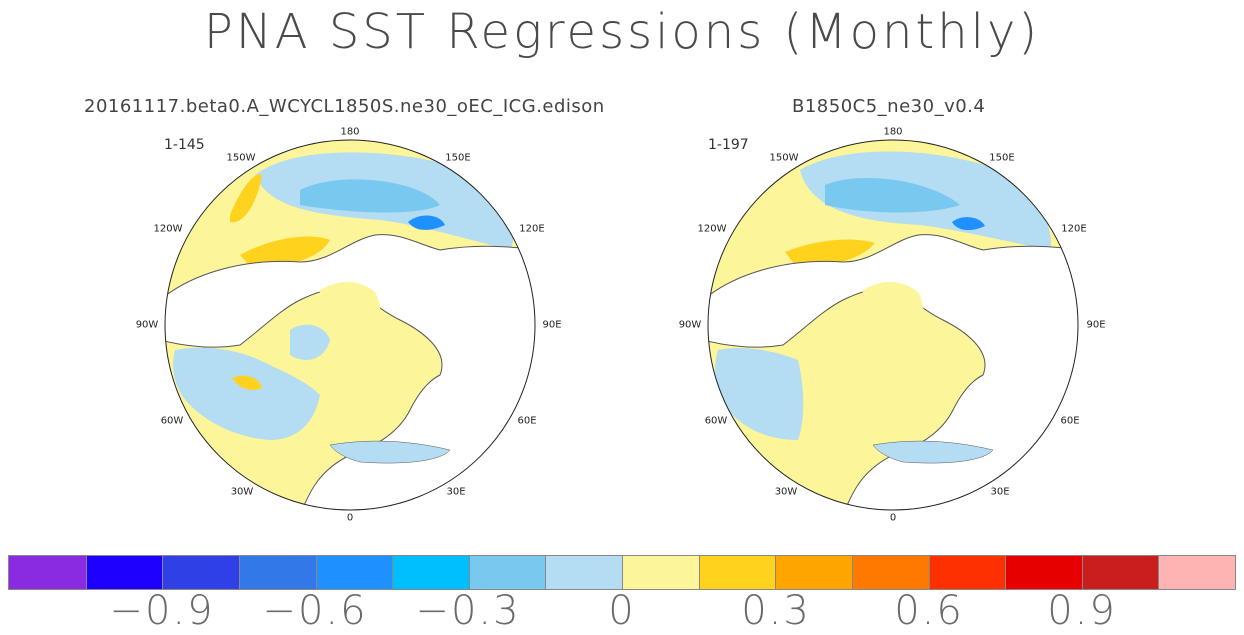  I want to click on range-label-left: 1-145, so click(184, 145).